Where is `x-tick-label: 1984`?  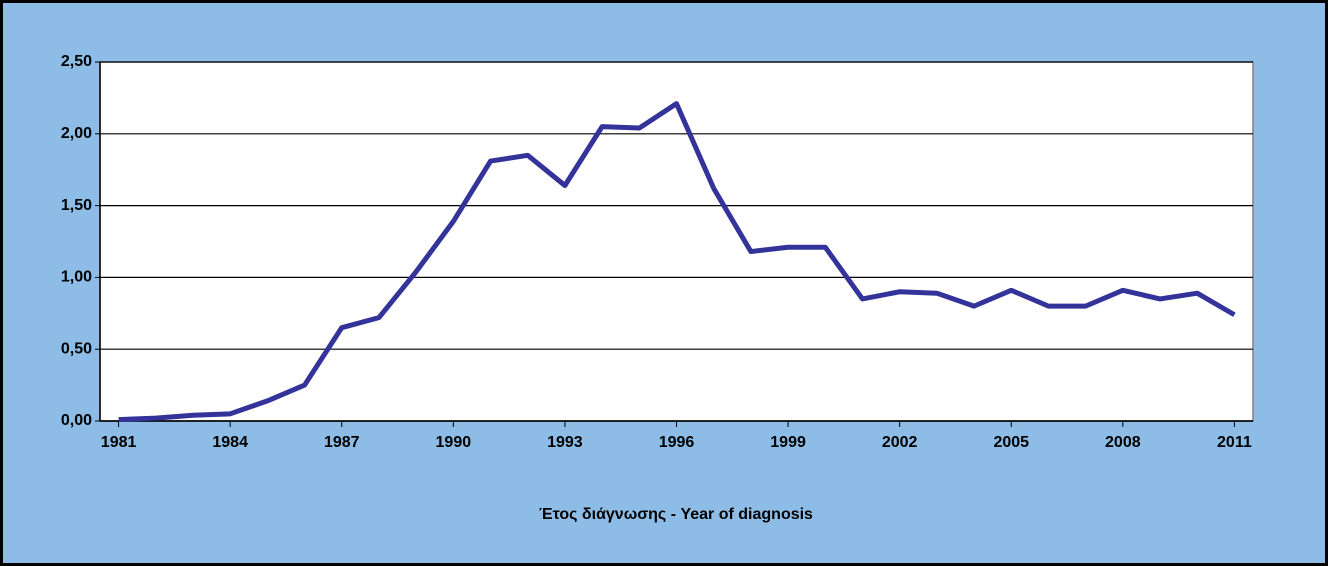
x-tick-label: 1984 is located at coordinates (230, 442).